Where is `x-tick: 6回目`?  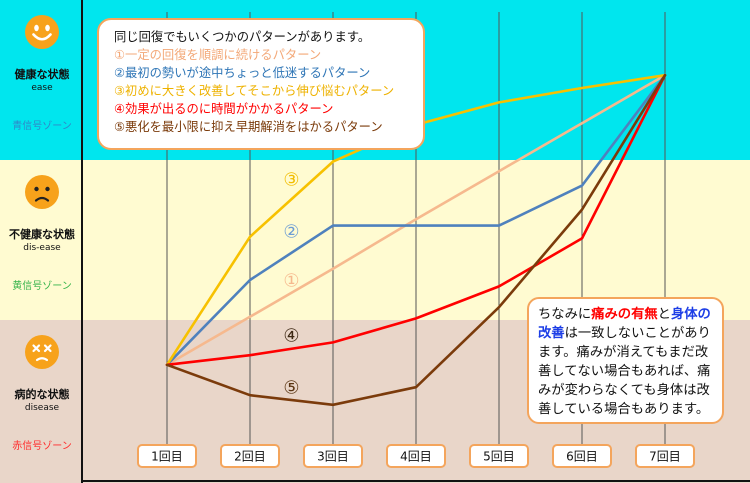
x-tick: 6回目 is located at coordinates (582, 456).